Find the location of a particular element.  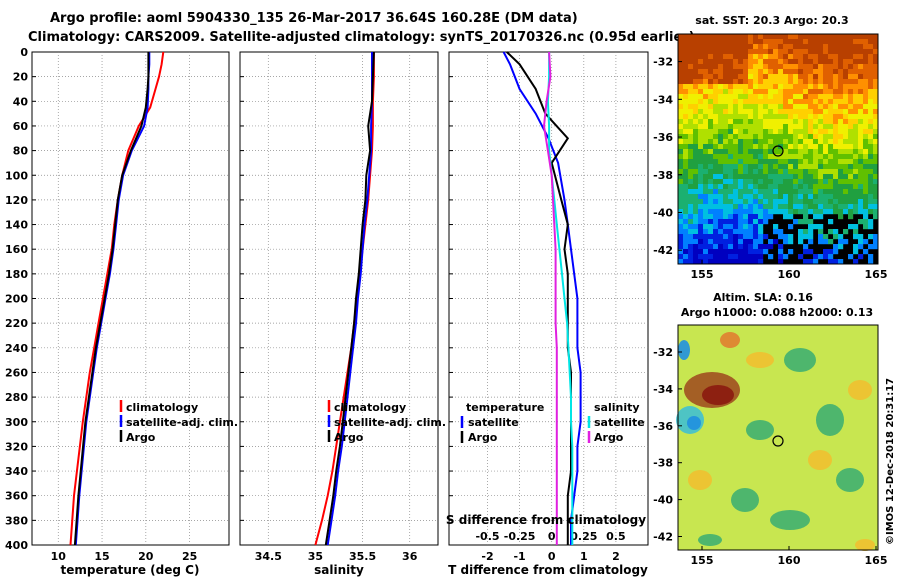

depth-tick-label: 120 is located at coordinates (16, 200).